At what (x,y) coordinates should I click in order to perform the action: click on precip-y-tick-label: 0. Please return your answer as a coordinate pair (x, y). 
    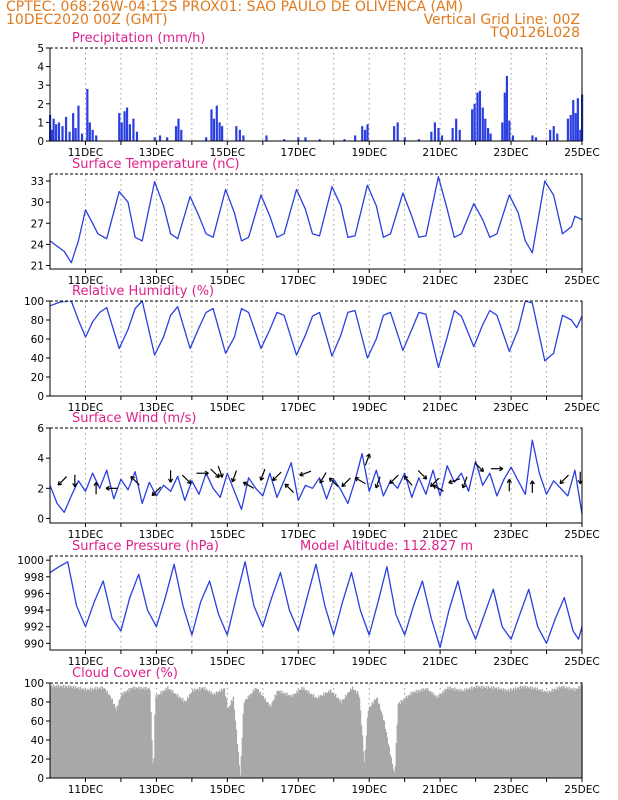
    Looking at the image, I should click on (40, 142).